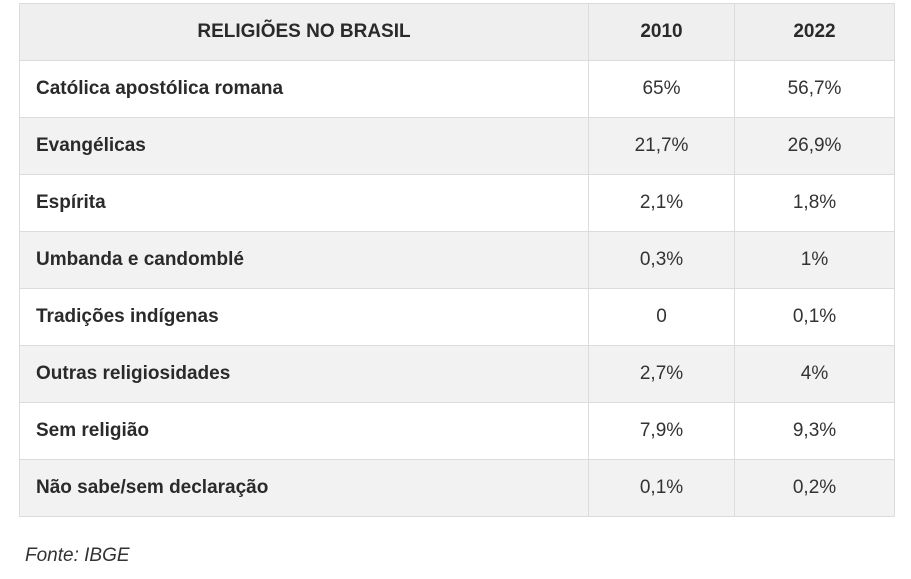  What do you see at coordinates (304, 374) in the screenshot?
I see `row-label: Outras religiosidades` at bounding box center [304, 374].